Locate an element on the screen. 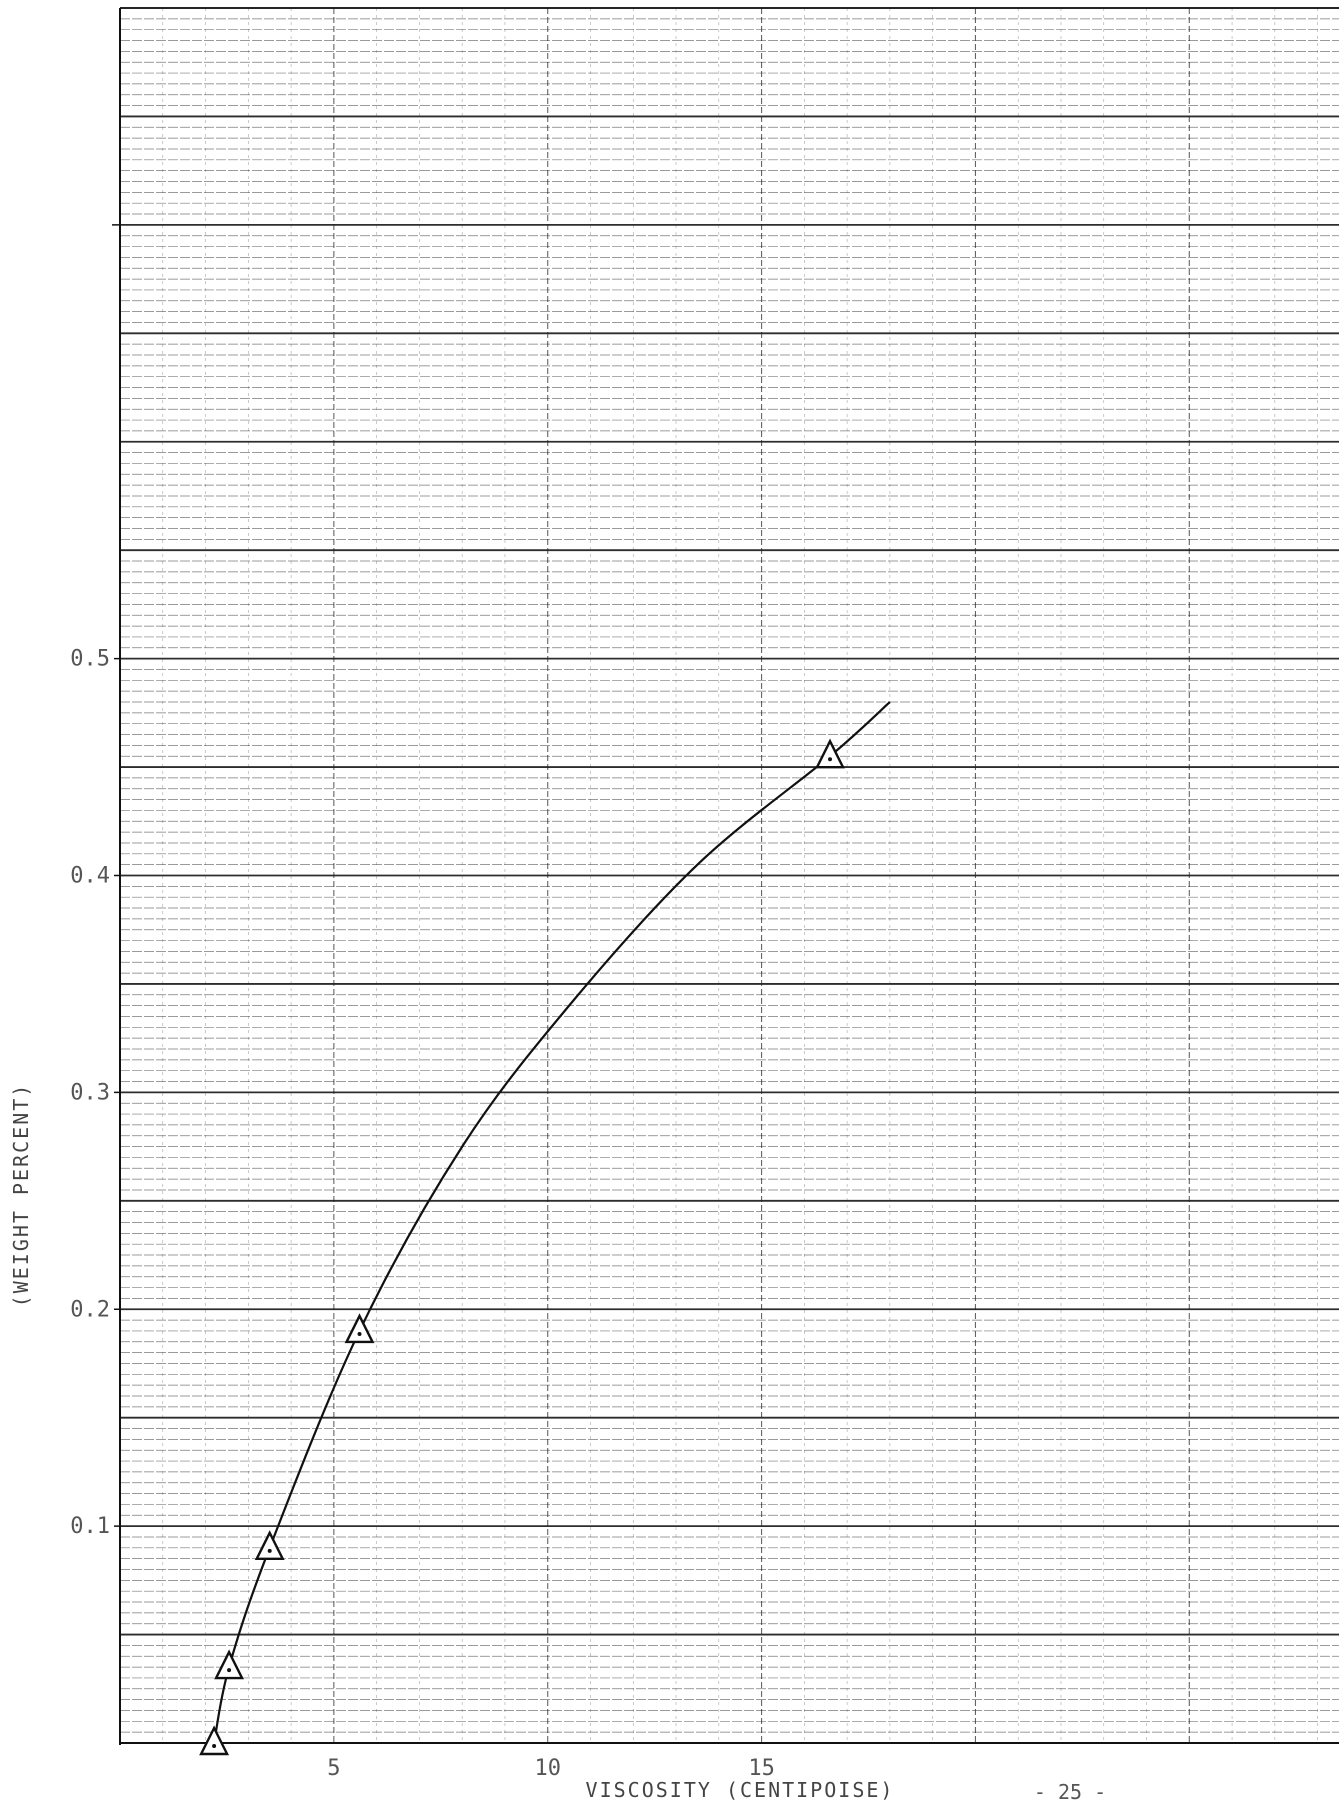  y-tick-label: 0.4 is located at coordinates (90, 876).